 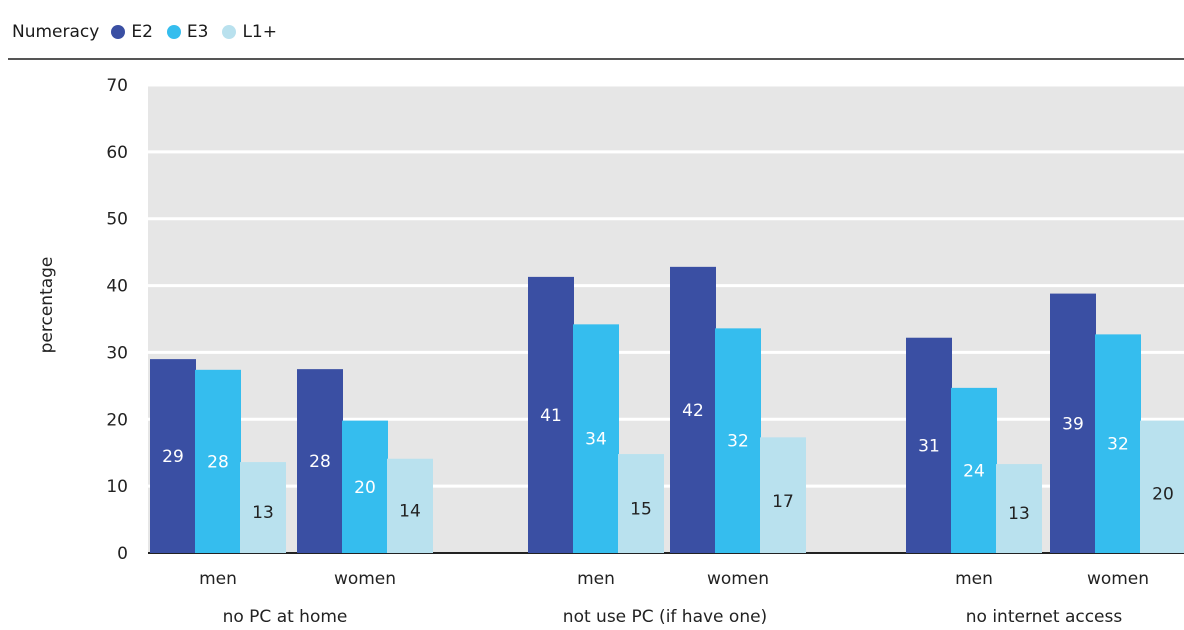 I want to click on x-group-label: no PC at home, so click(x=285, y=617).